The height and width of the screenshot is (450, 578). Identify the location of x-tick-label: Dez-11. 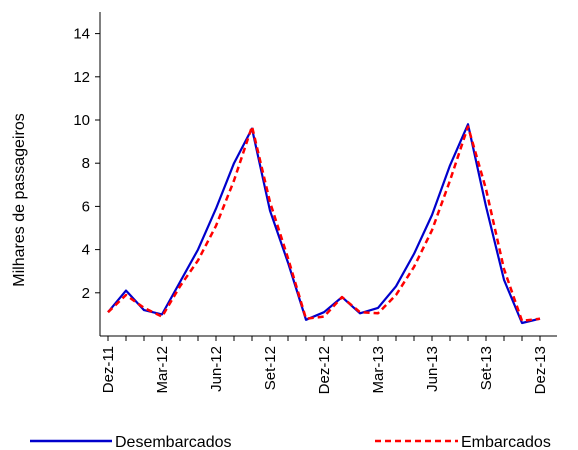
(108, 369).